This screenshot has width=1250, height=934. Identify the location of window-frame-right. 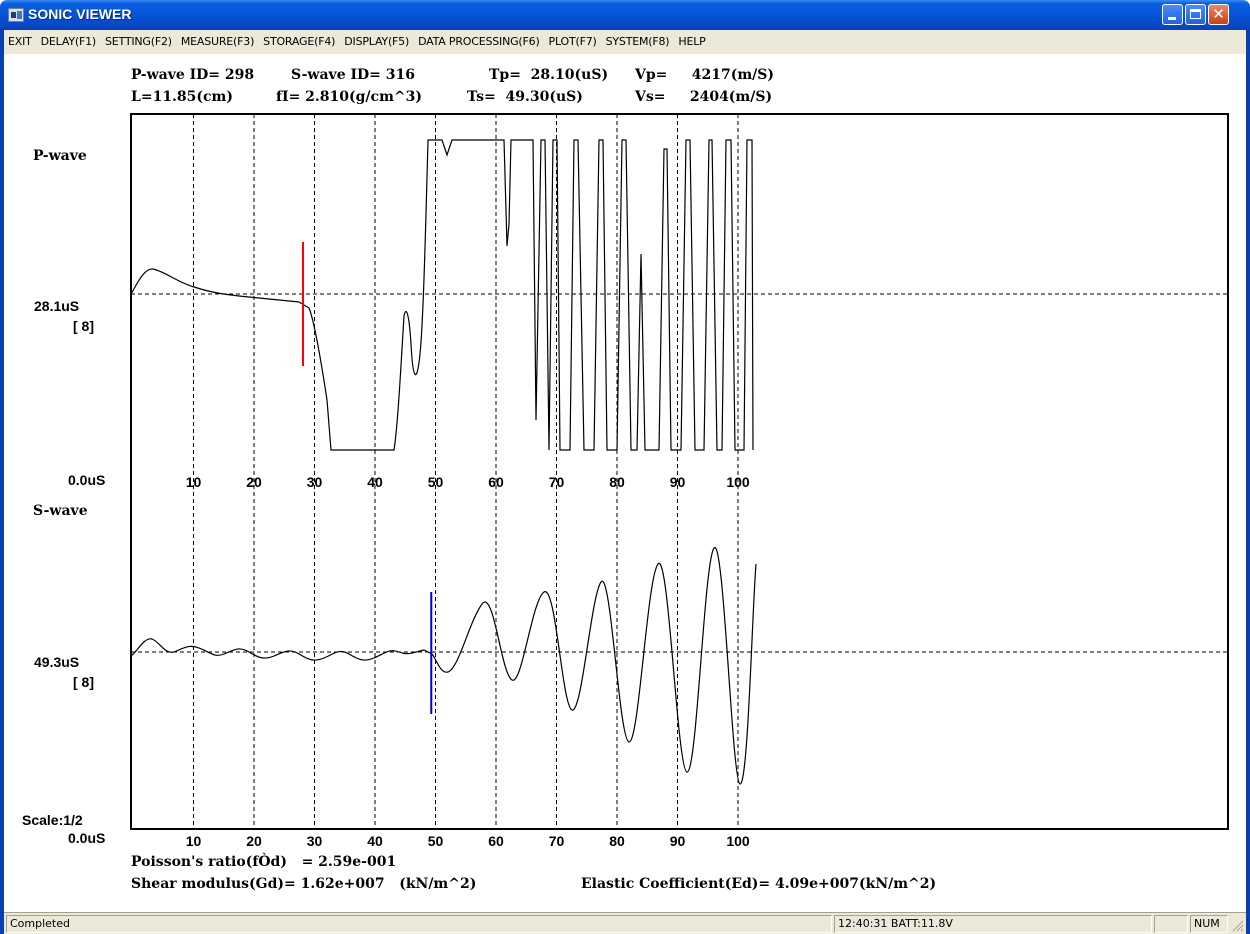
(1248, 482).